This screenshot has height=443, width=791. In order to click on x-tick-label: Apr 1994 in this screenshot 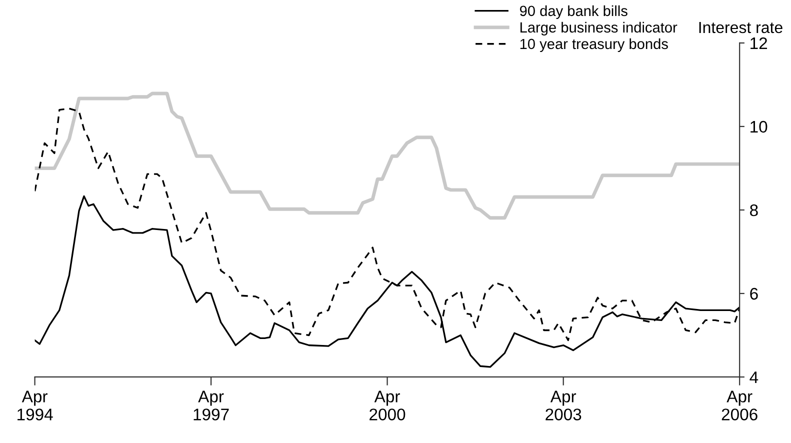, I will do `click(35, 405)`.